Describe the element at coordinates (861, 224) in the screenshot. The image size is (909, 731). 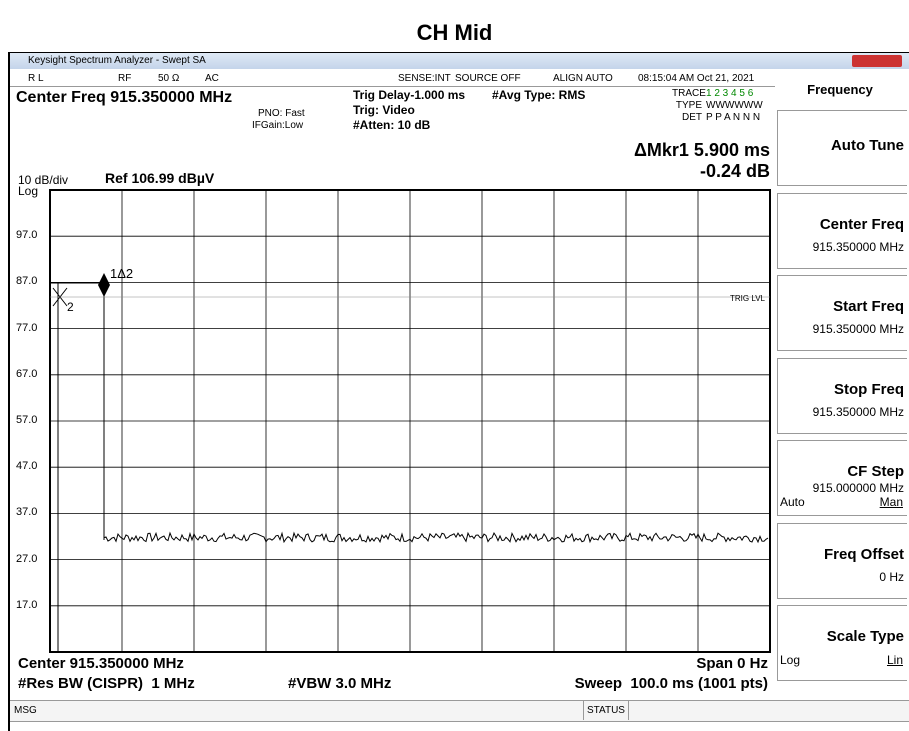
I see `softkey-label: Center Freq` at that location.